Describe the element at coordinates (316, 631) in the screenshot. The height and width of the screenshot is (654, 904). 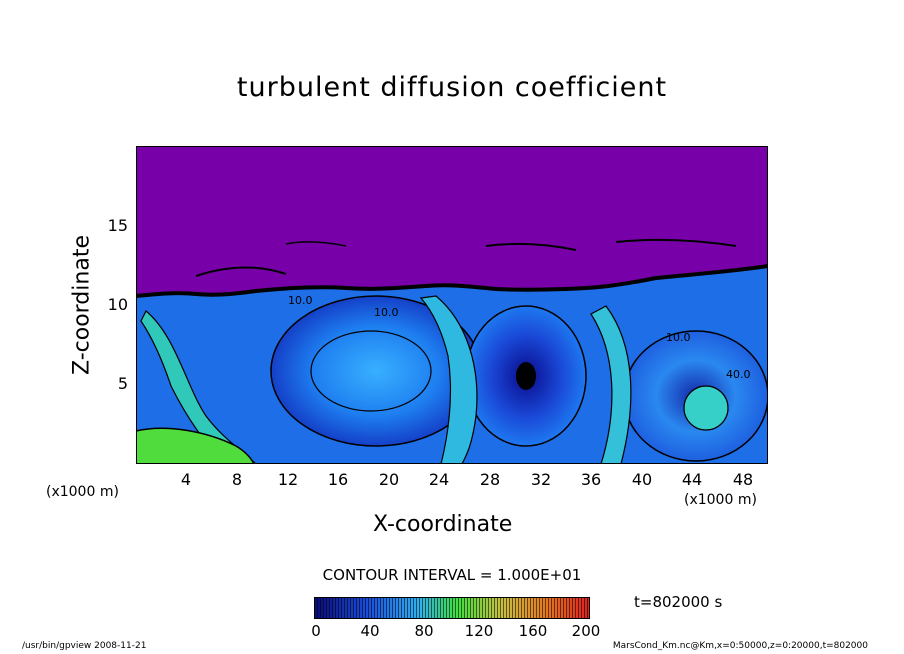
I see `colorbar-tick-label: 0` at that location.